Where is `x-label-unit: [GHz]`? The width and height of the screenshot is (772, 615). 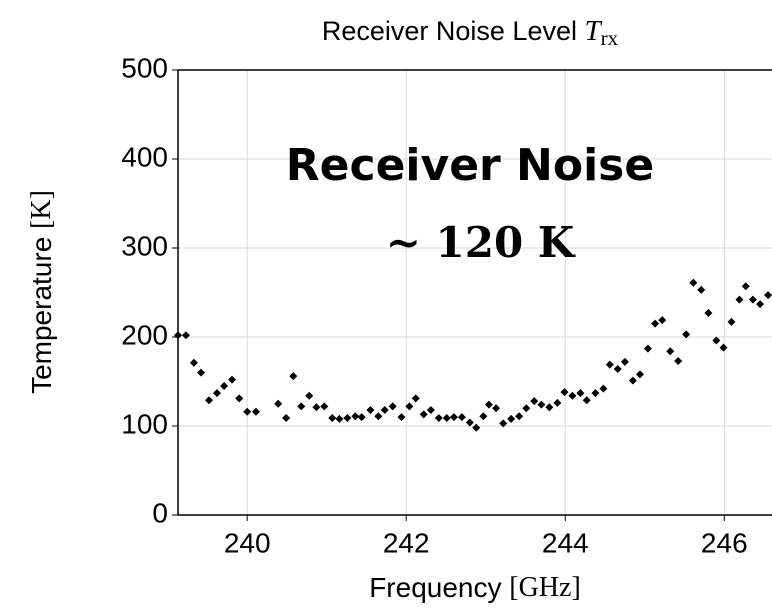
x-label-unit: [GHz] is located at coordinates (545, 587).